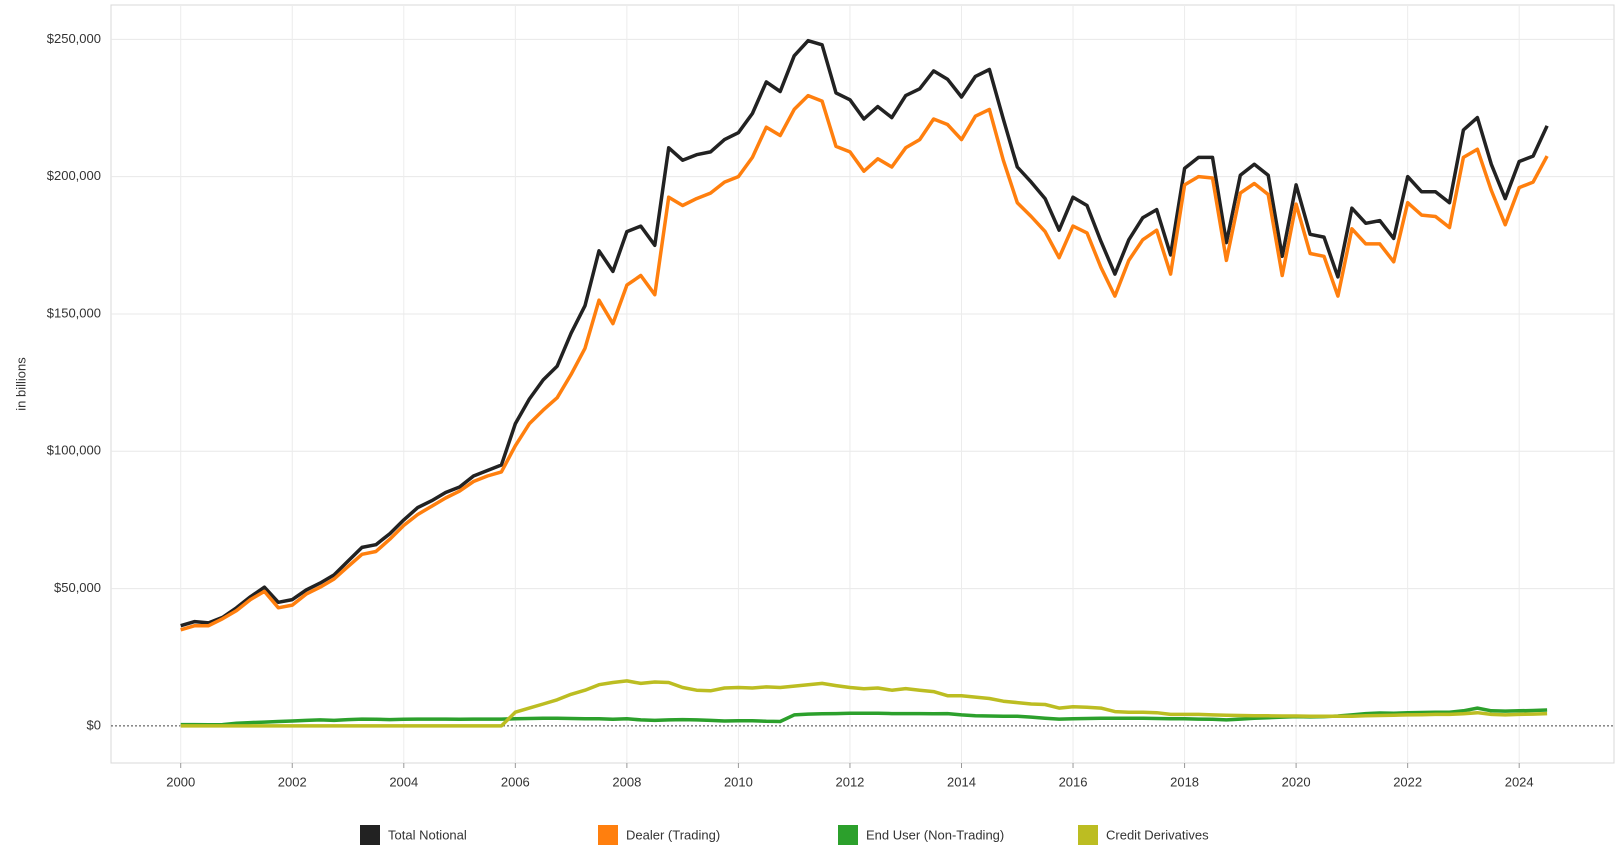 Image resolution: width=1617 pixels, height=851 pixels. I want to click on x-tick-label: 2016, so click(1073, 781).